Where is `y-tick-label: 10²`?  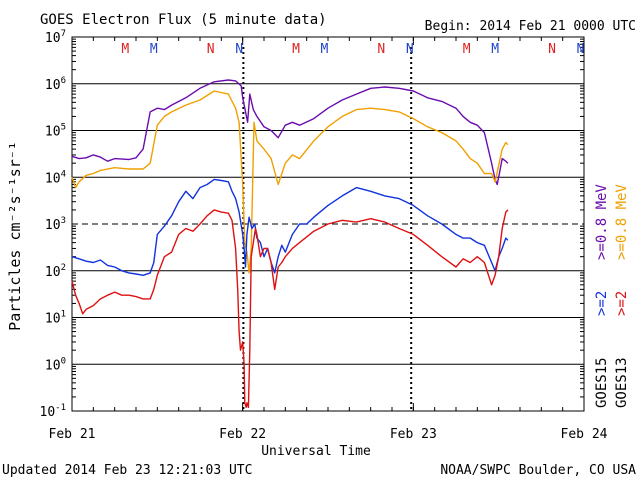 y-tick-label: 10² is located at coordinates (55, 271).